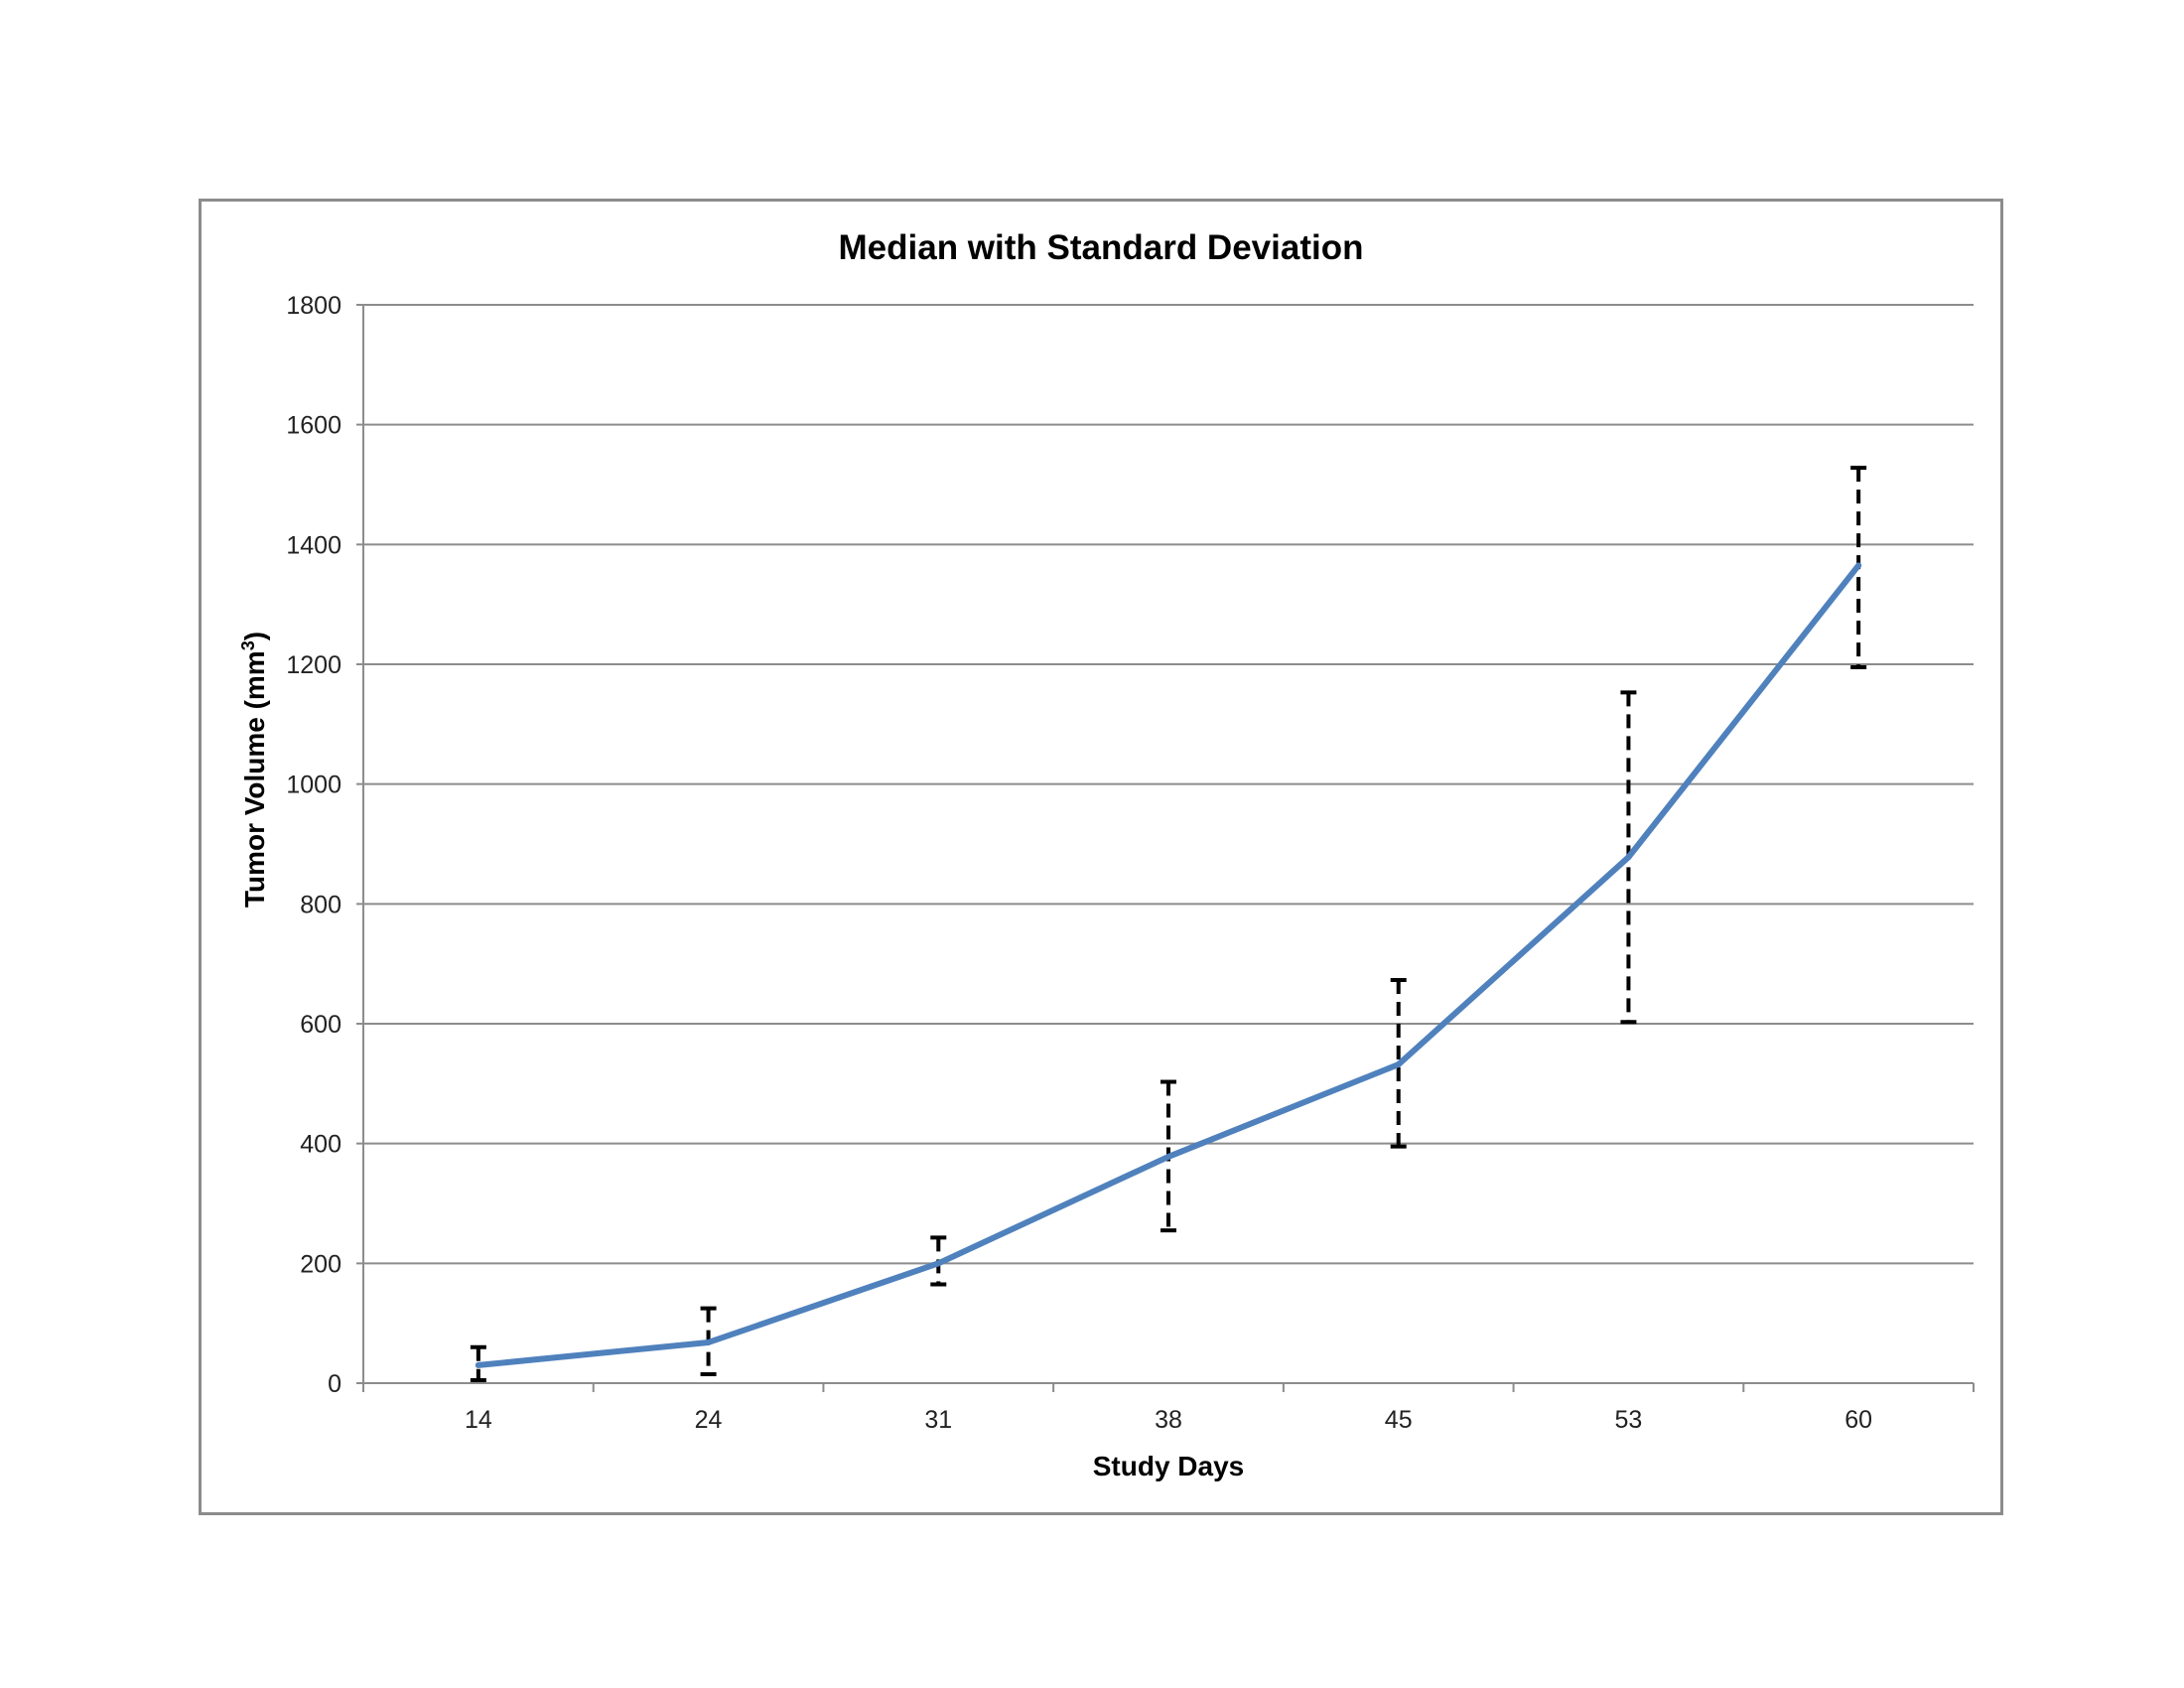  I want to click on y-tick-label-800: 800, so click(320, 904).